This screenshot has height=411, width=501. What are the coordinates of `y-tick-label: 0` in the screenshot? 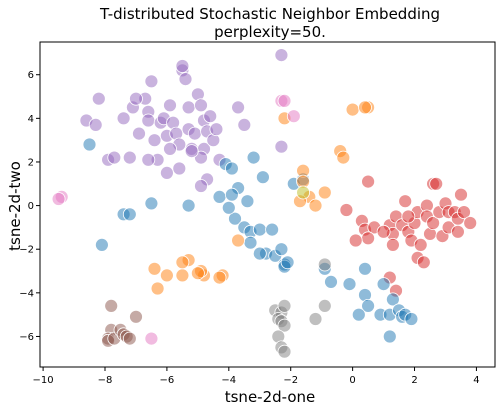 It's located at (31, 206).